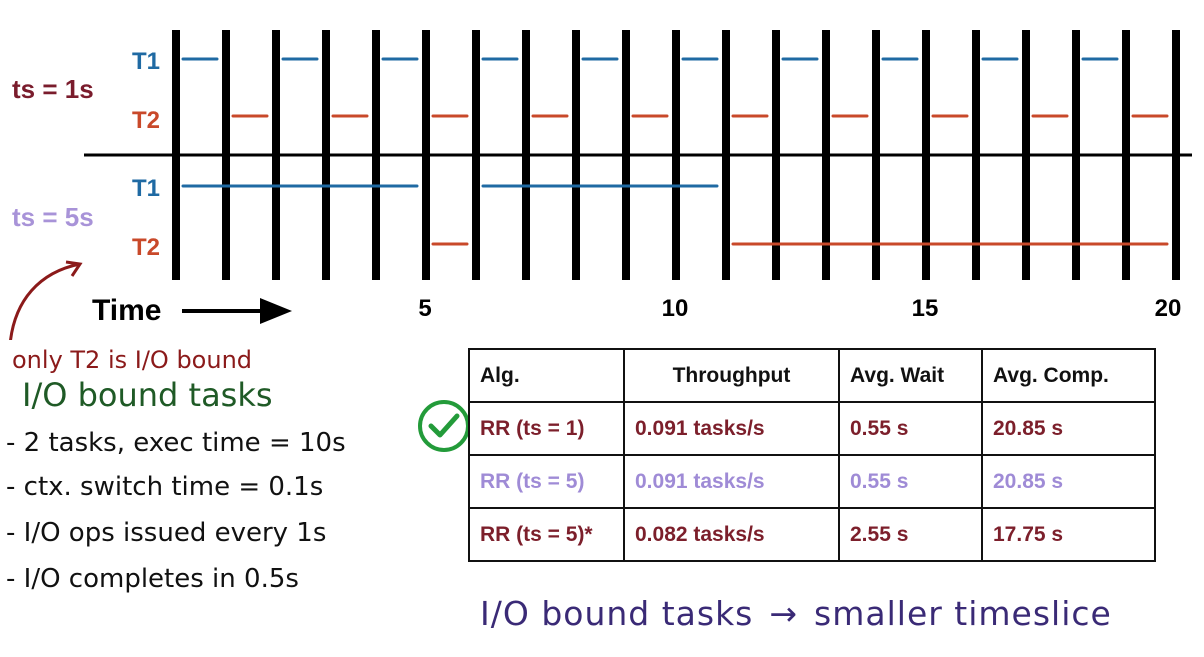 This screenshot has height=657, width=1204. Describe the element at coordinates (963, 613) in the screenshot. I see `bottom-right-text: smaller timeslice` at that location.